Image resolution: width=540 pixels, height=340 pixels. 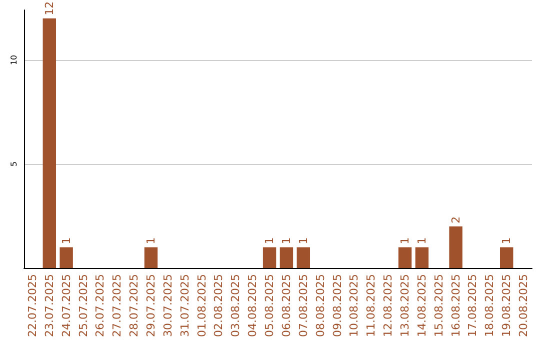 I want to click on x-tick-label: 07.08.2025, so click(x=303, y=306).